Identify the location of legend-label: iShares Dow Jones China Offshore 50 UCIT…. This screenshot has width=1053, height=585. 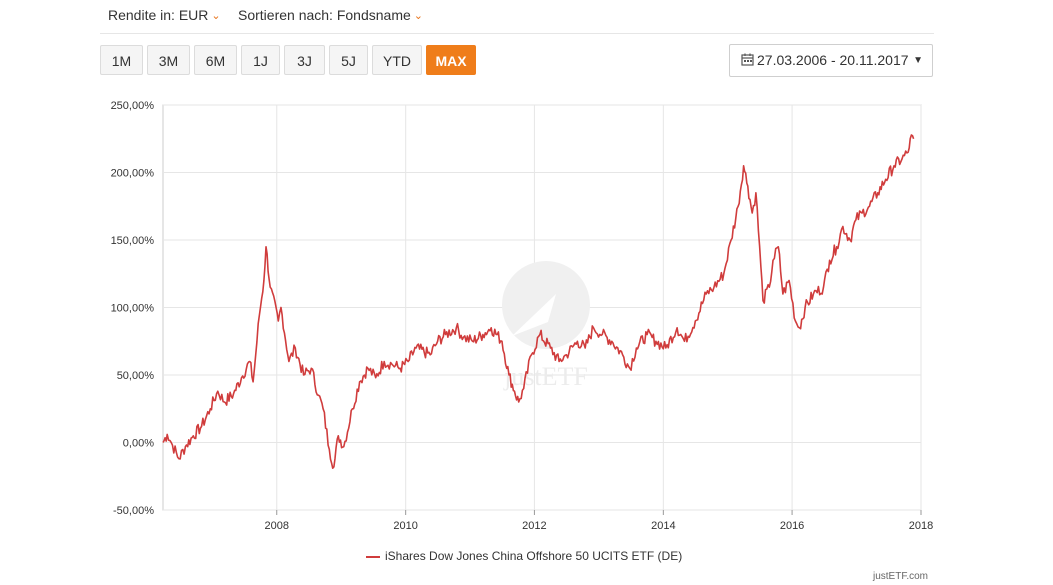
(534, 556).